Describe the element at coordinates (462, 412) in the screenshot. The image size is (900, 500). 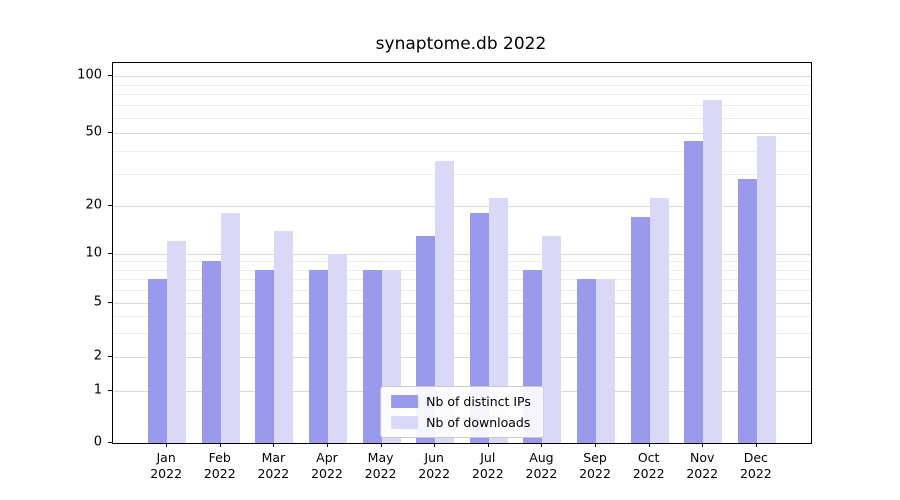
I see `legend: Nb of distinct IPs Nb of downloads` at that location.